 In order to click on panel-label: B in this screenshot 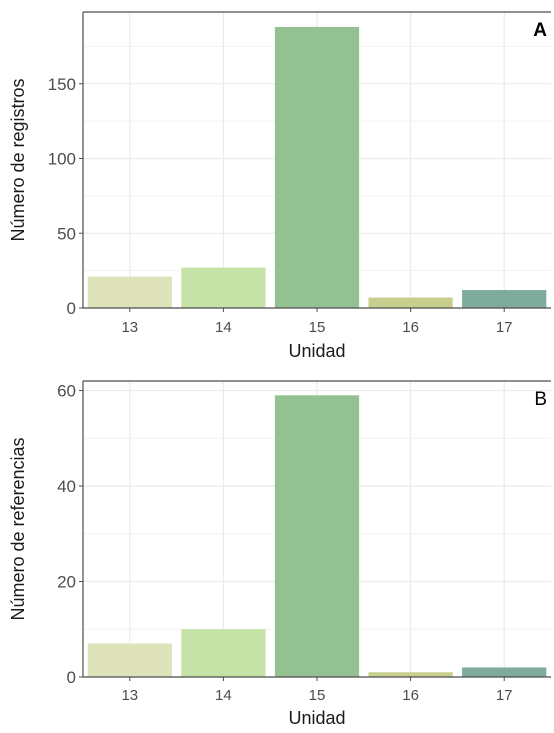, I will do `click(540, 399)`.